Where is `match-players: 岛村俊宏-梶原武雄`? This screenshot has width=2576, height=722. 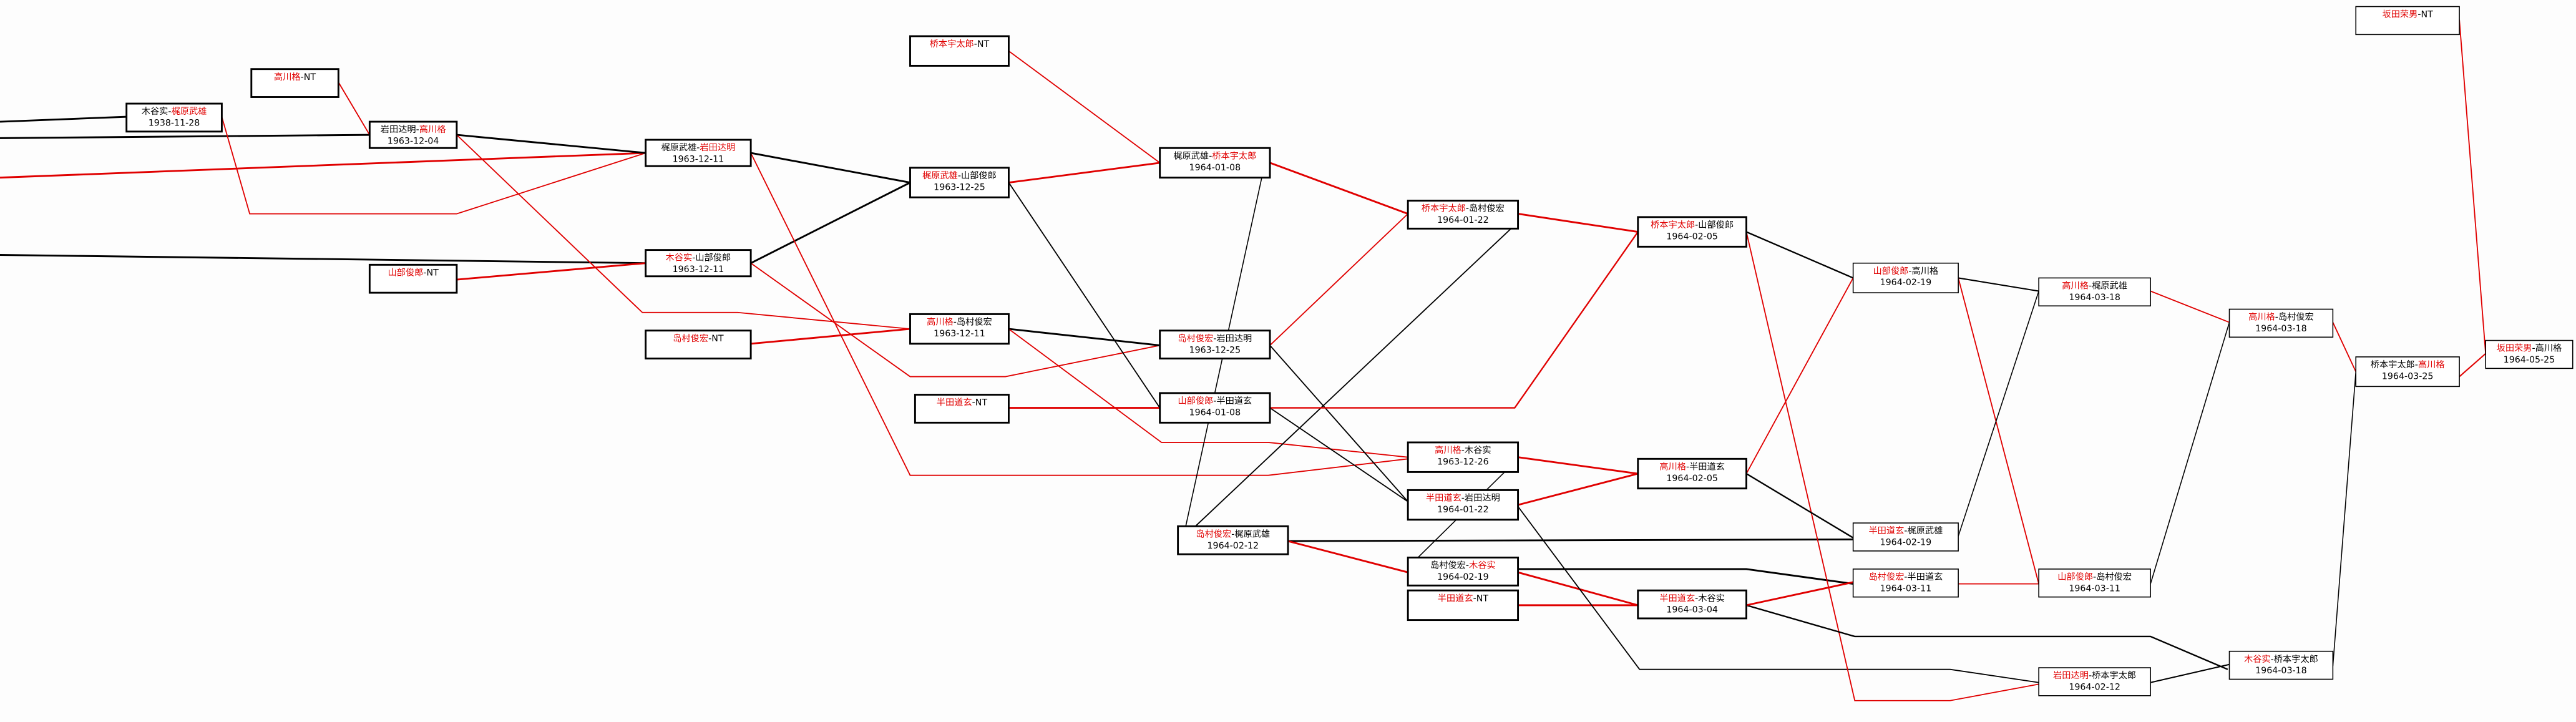
match-players: 岛村俊宏-梶原武雄 is located at coordinates (1233, 534).